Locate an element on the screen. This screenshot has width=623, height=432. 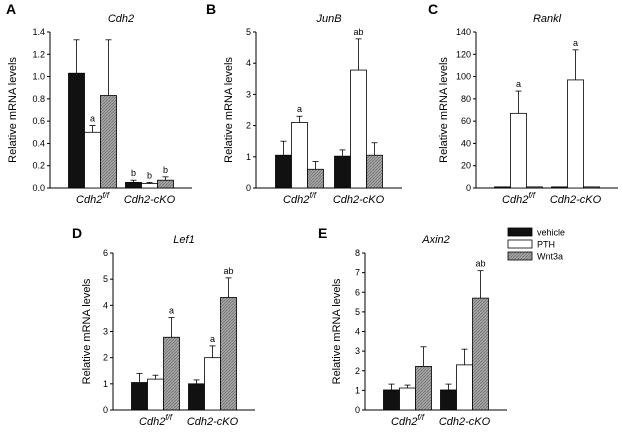
panel-letter: B is located at coordinates (211, 9).